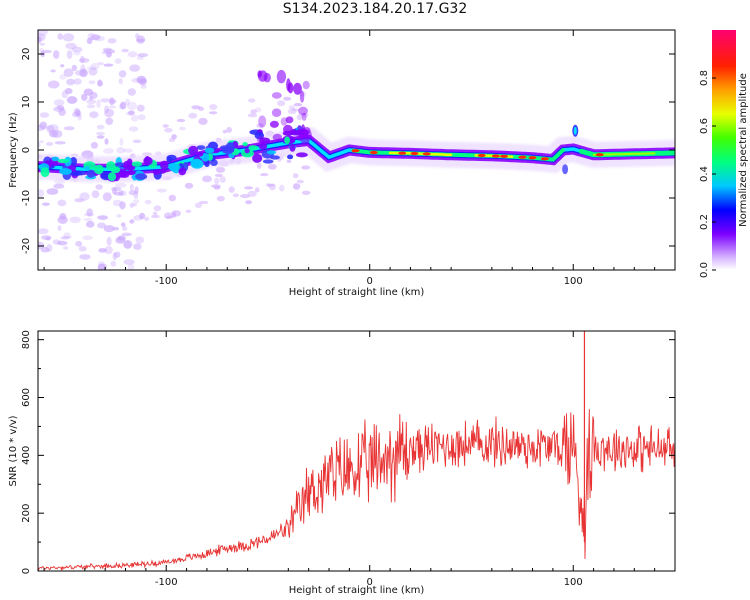  I want to click on colorbar, so click(724, 150).